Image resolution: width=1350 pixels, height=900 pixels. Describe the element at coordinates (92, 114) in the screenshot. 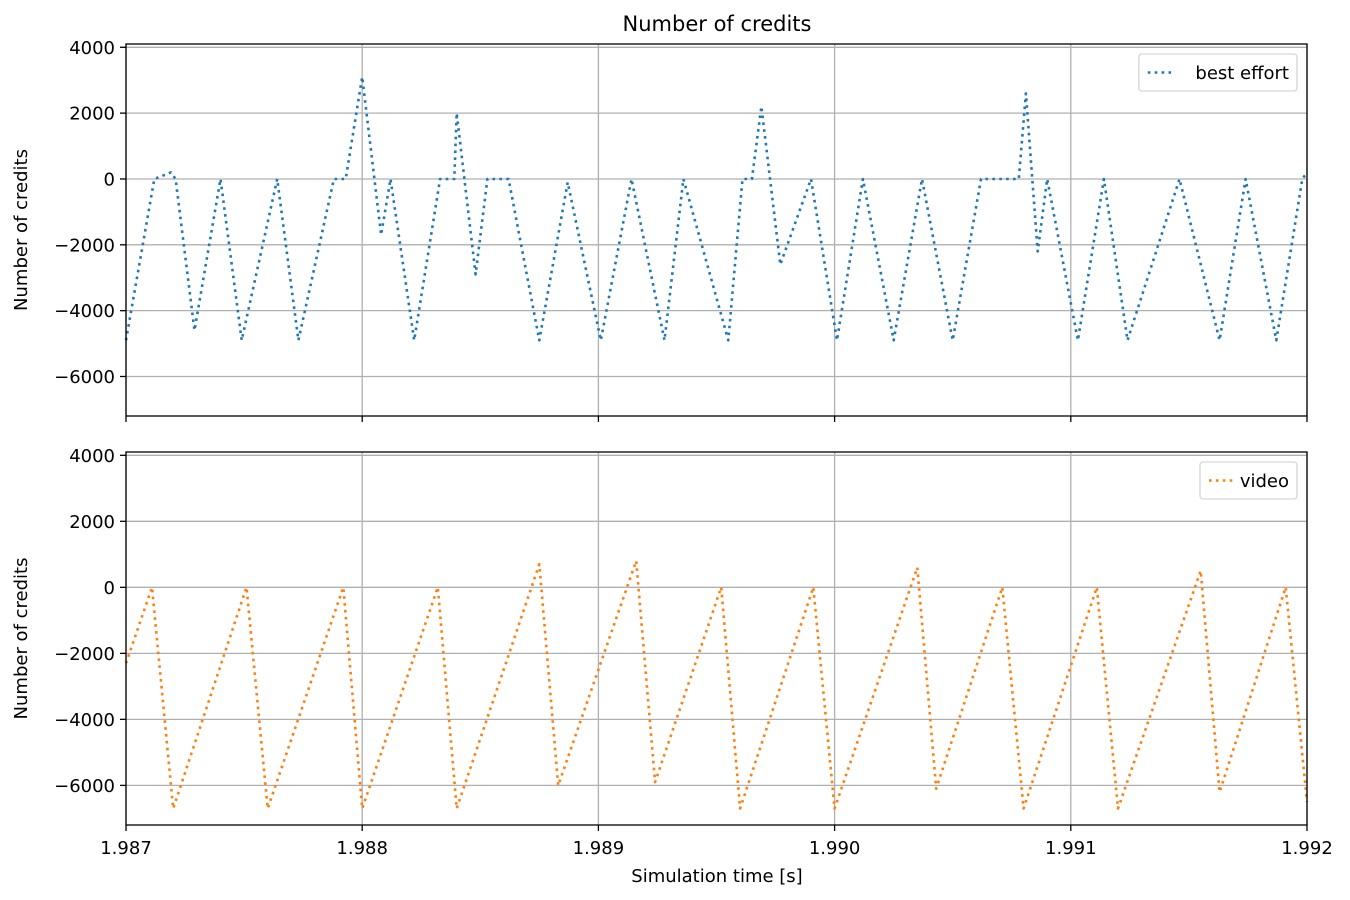

I see `panel-1-y-tick-label: 2000` at that location.